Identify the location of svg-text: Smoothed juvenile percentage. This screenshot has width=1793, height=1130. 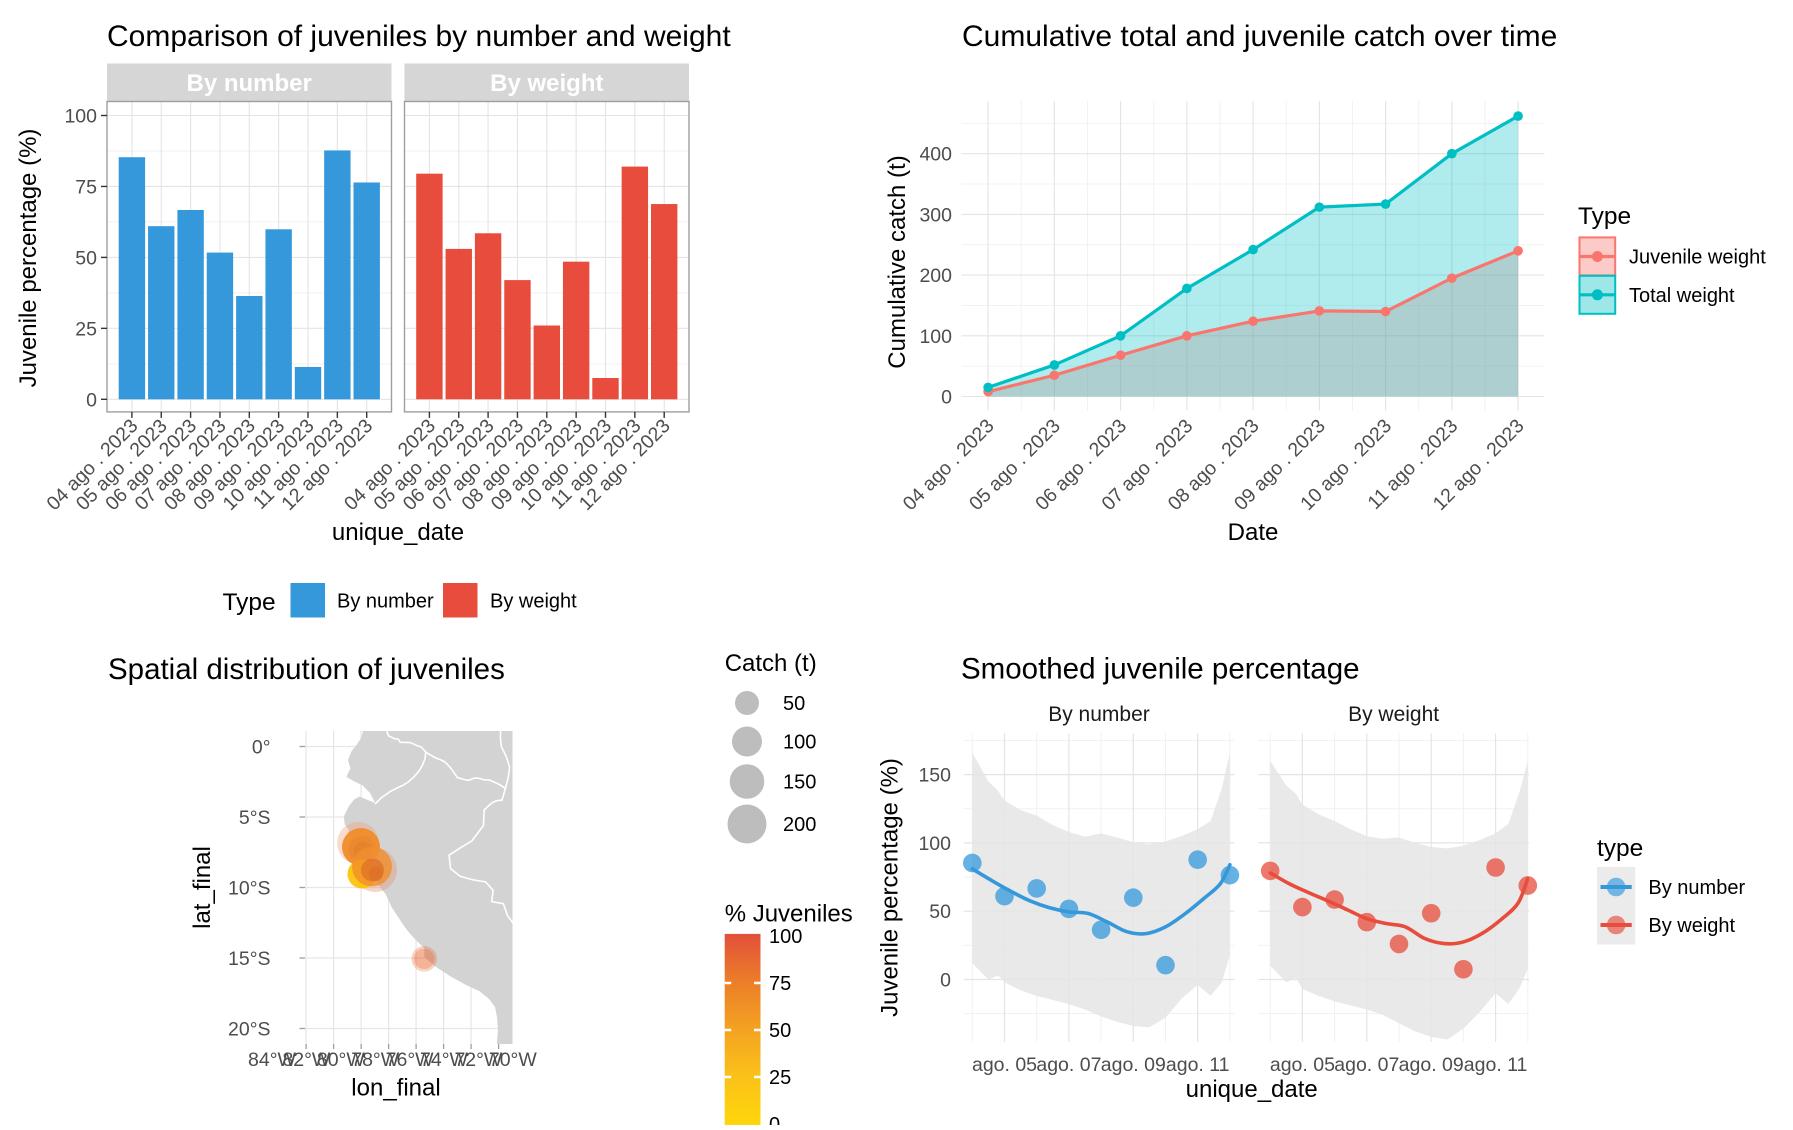
(1160, 669).